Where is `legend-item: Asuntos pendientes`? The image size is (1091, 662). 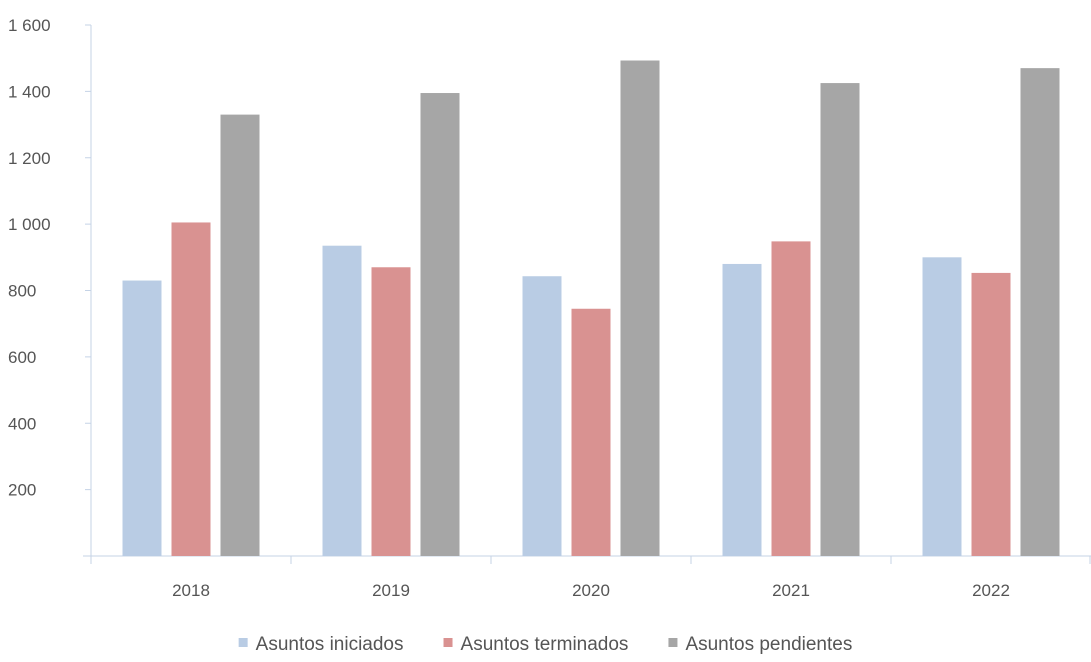
legend-item: Asuntos pendientes is located at coordinates (760, 644).